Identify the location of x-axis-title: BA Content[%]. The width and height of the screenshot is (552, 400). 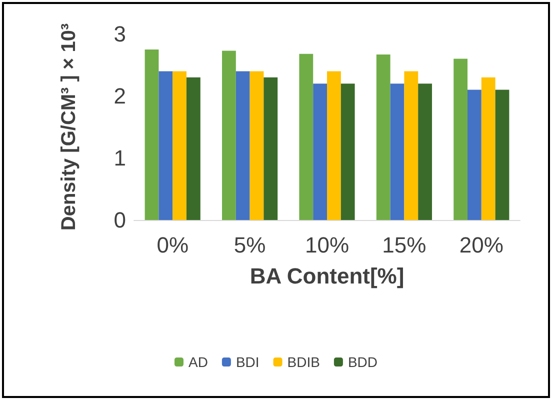
(327, 276).